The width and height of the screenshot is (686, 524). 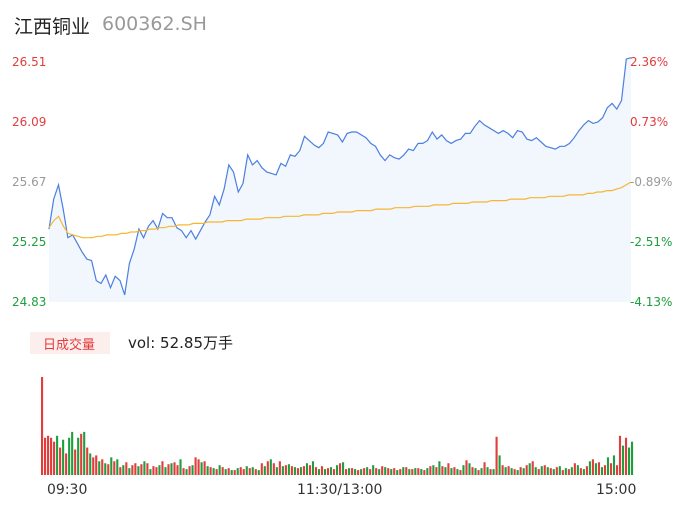 I want to click on y-tick-left-1: 26.09, so click(x=29, y=122).